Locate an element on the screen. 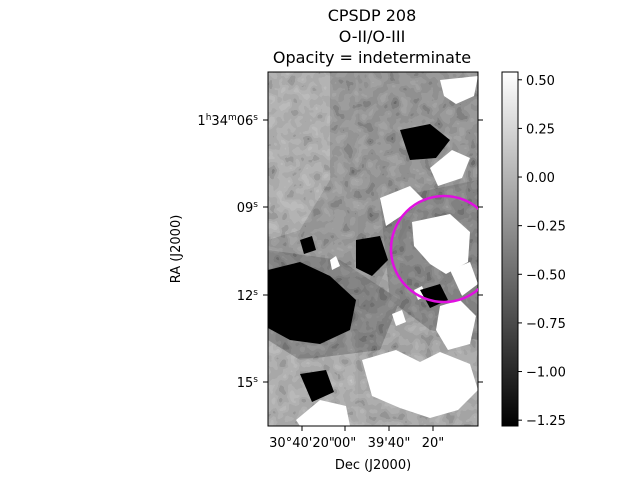 This screenshot has height=480, width=640. y-tick-label-4: 15s is located at coordinates (248, 383).